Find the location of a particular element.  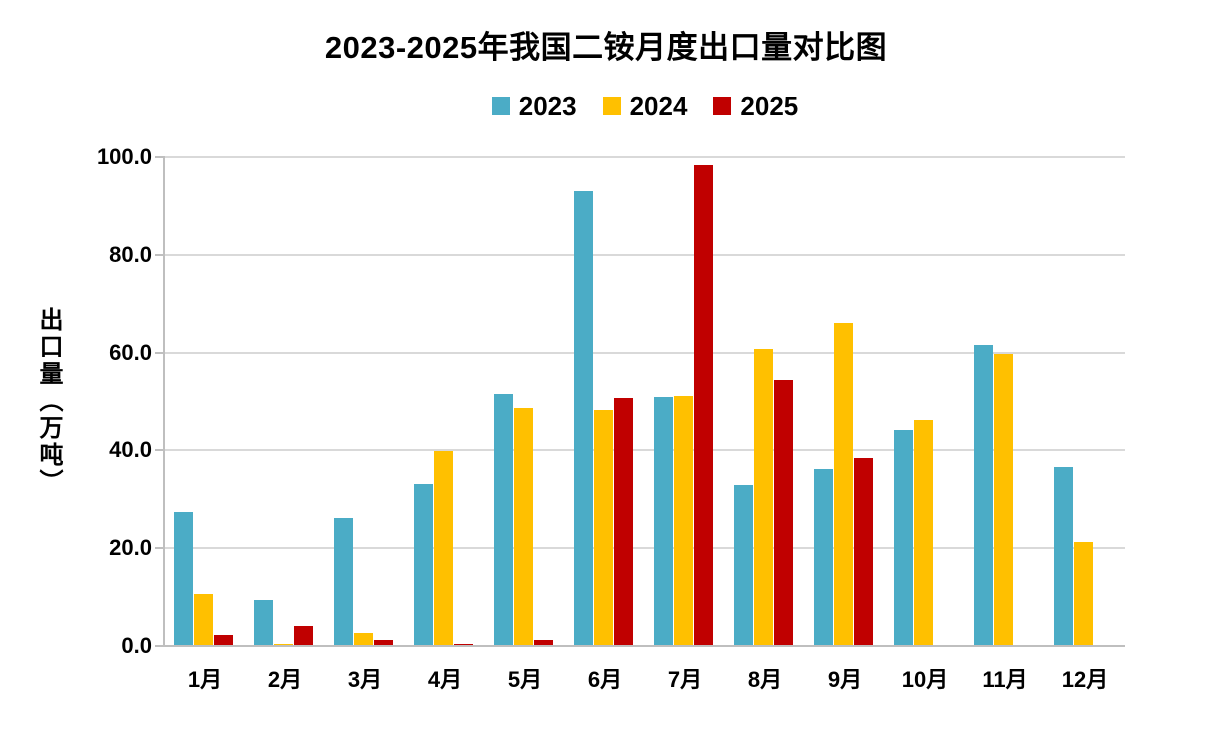

gridline-100.0 is located at coordinates (645, 157).